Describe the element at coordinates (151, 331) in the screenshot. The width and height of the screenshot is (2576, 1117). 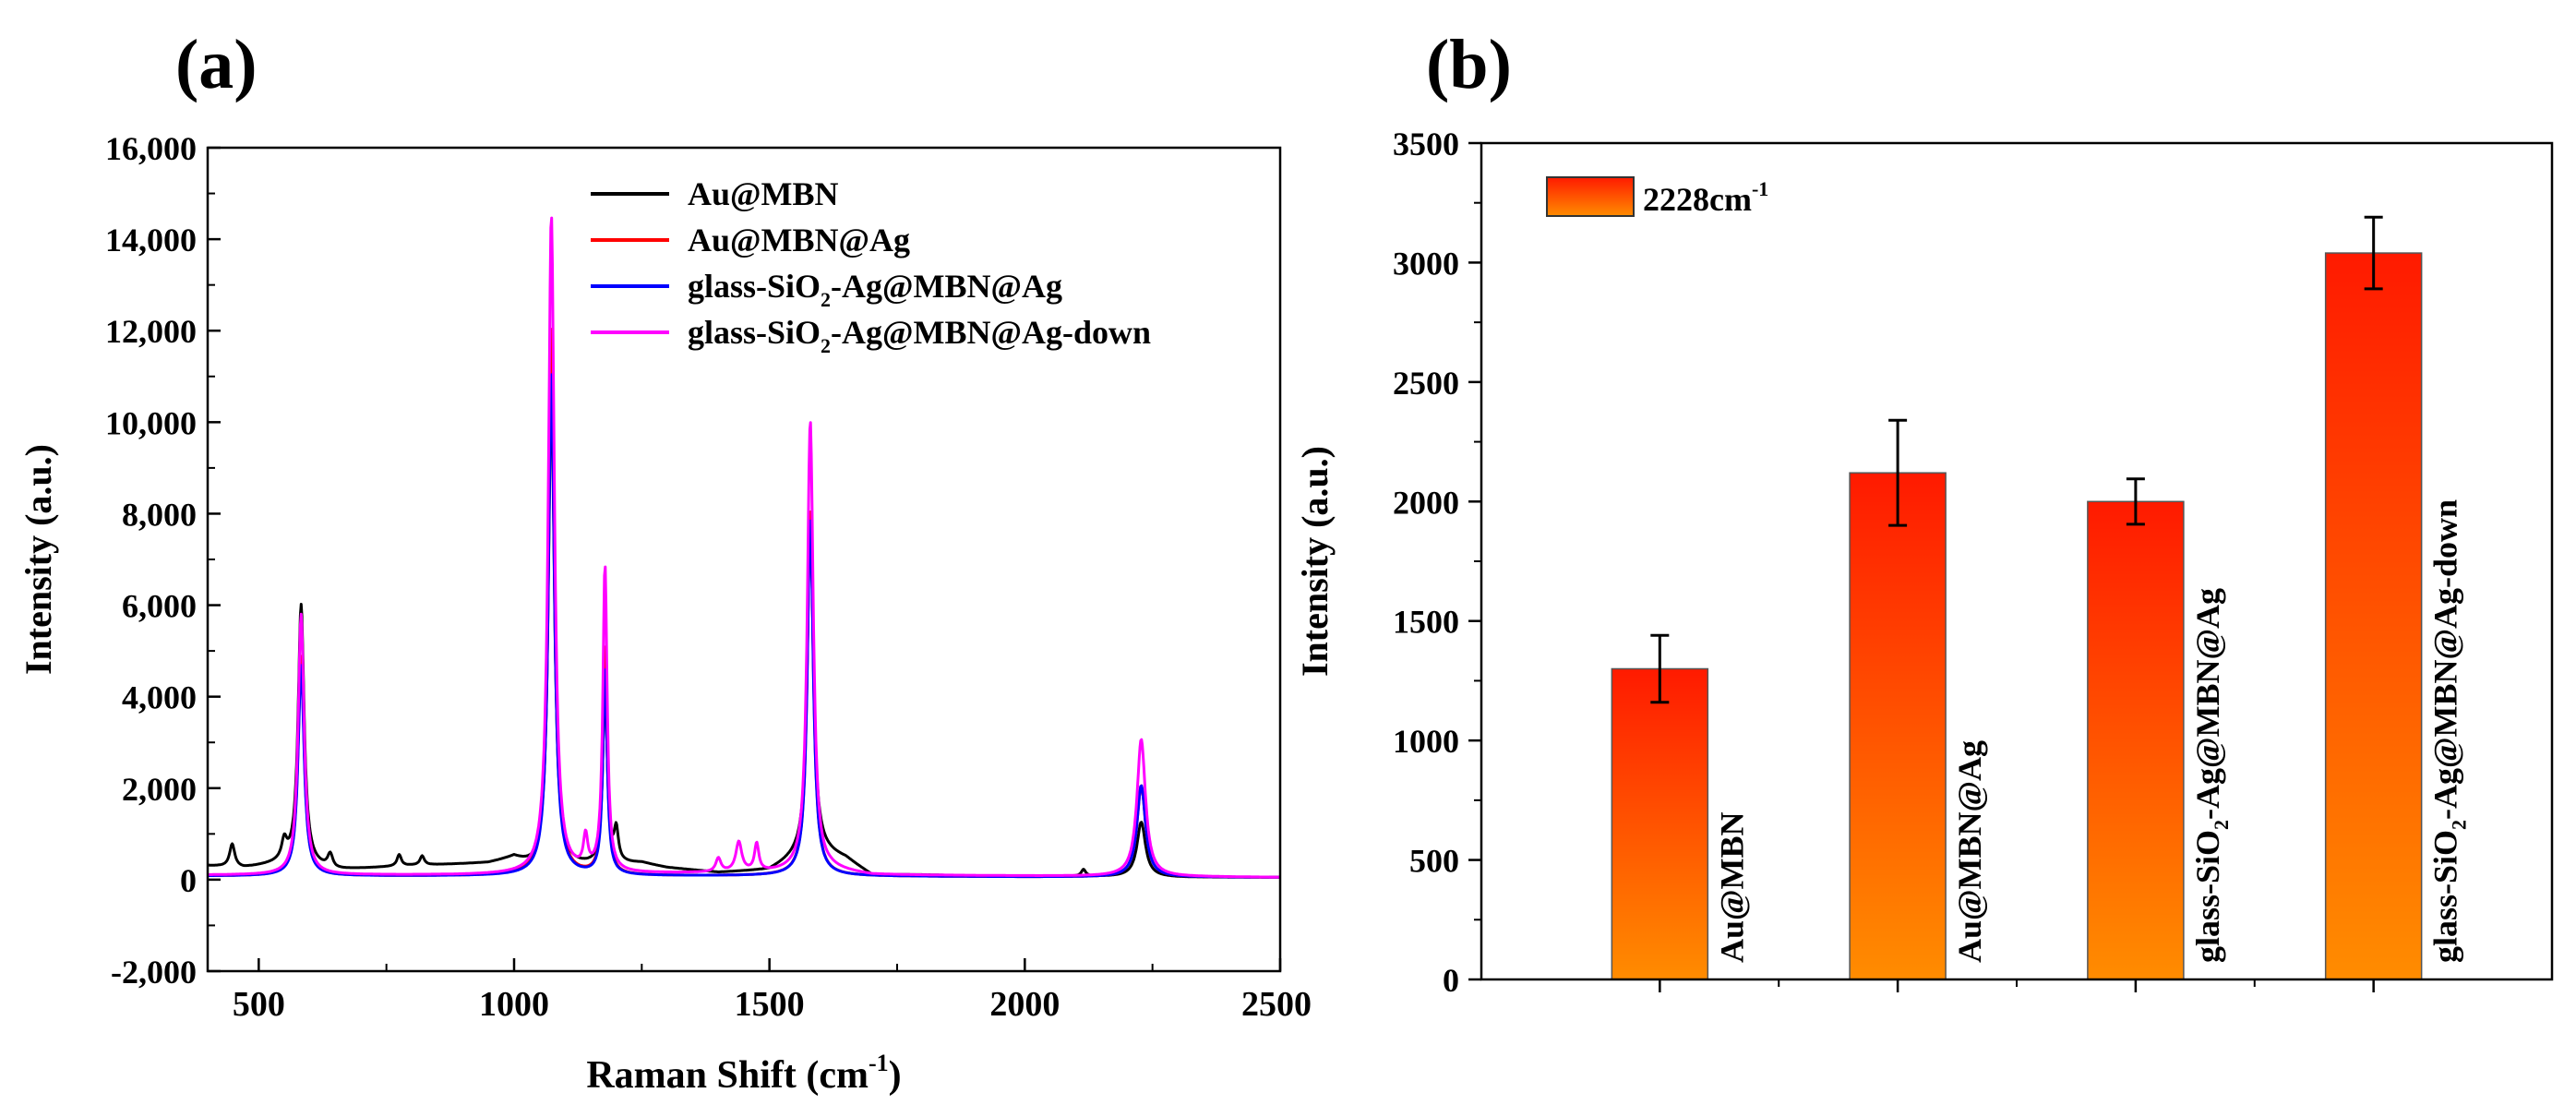
I see `a-y-tick-label: 12,000` at that location.